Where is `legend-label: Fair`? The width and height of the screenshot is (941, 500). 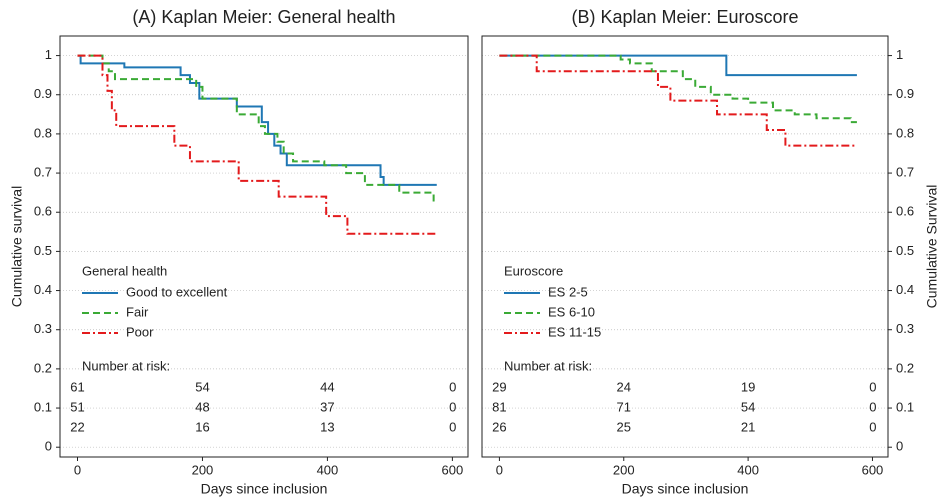
legend-label: Fair is located at coordinates (137, 311).